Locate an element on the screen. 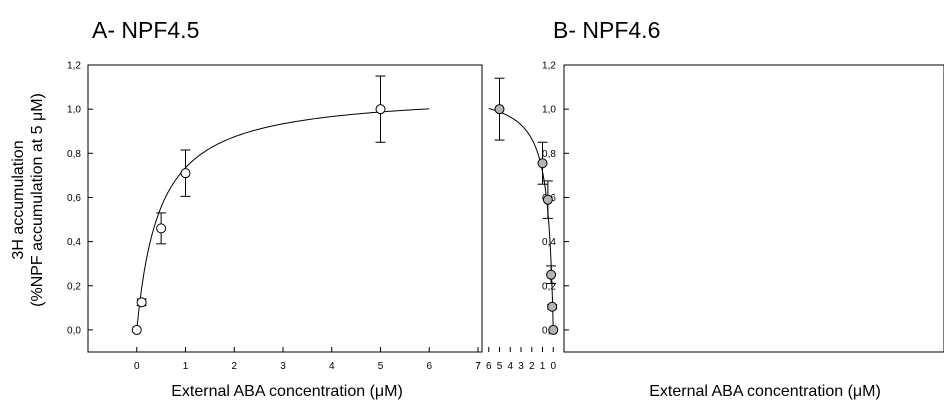 This screenshot has width=944, height=405. panel-a-y-tick-label: 1,0 is located at coordinates (74, 110).